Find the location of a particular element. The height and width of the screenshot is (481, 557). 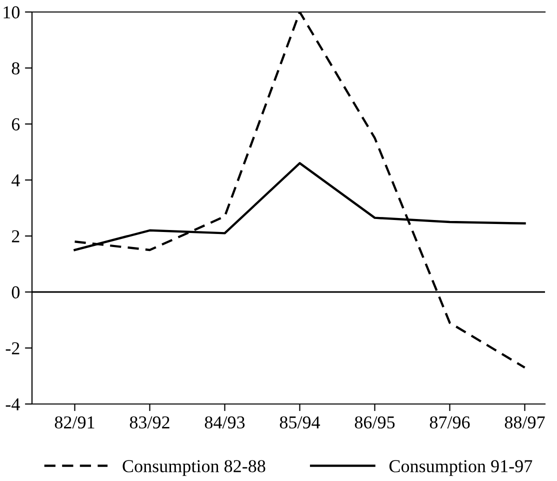

y-tick-label: 8 is located at coordinates (16, 68).